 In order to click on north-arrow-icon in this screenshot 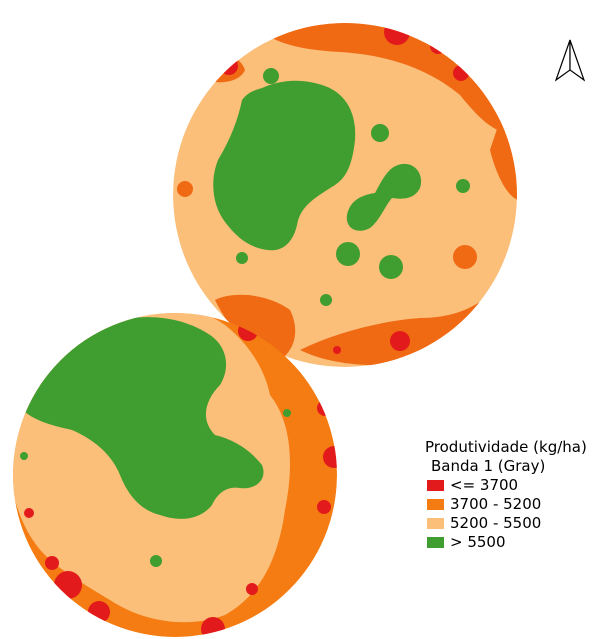, I will do `click(570, 60)`.